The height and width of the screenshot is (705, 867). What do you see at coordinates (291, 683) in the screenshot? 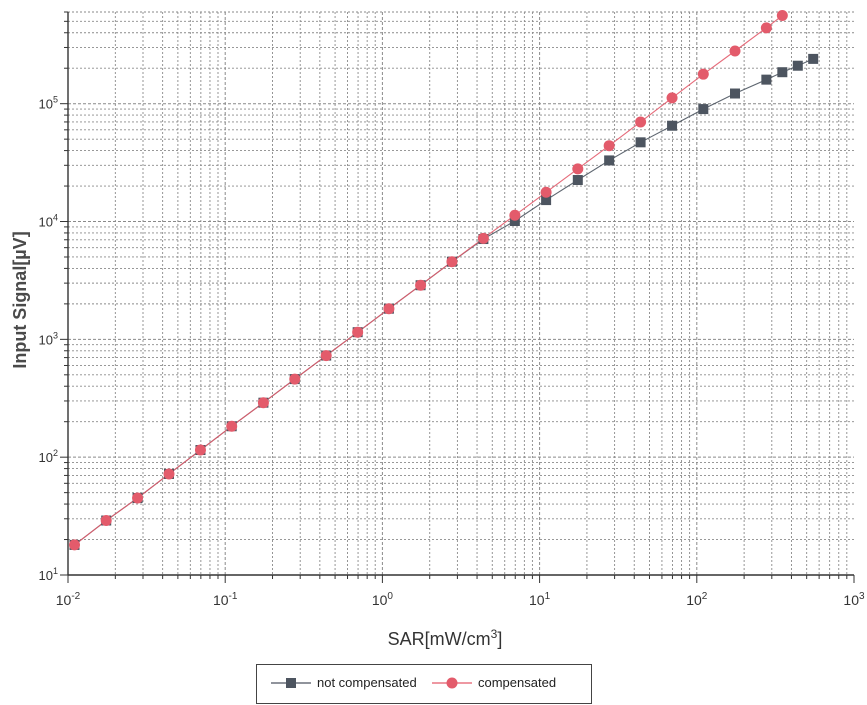
I see `legend-square-marker` at bounding box center [291, 683].